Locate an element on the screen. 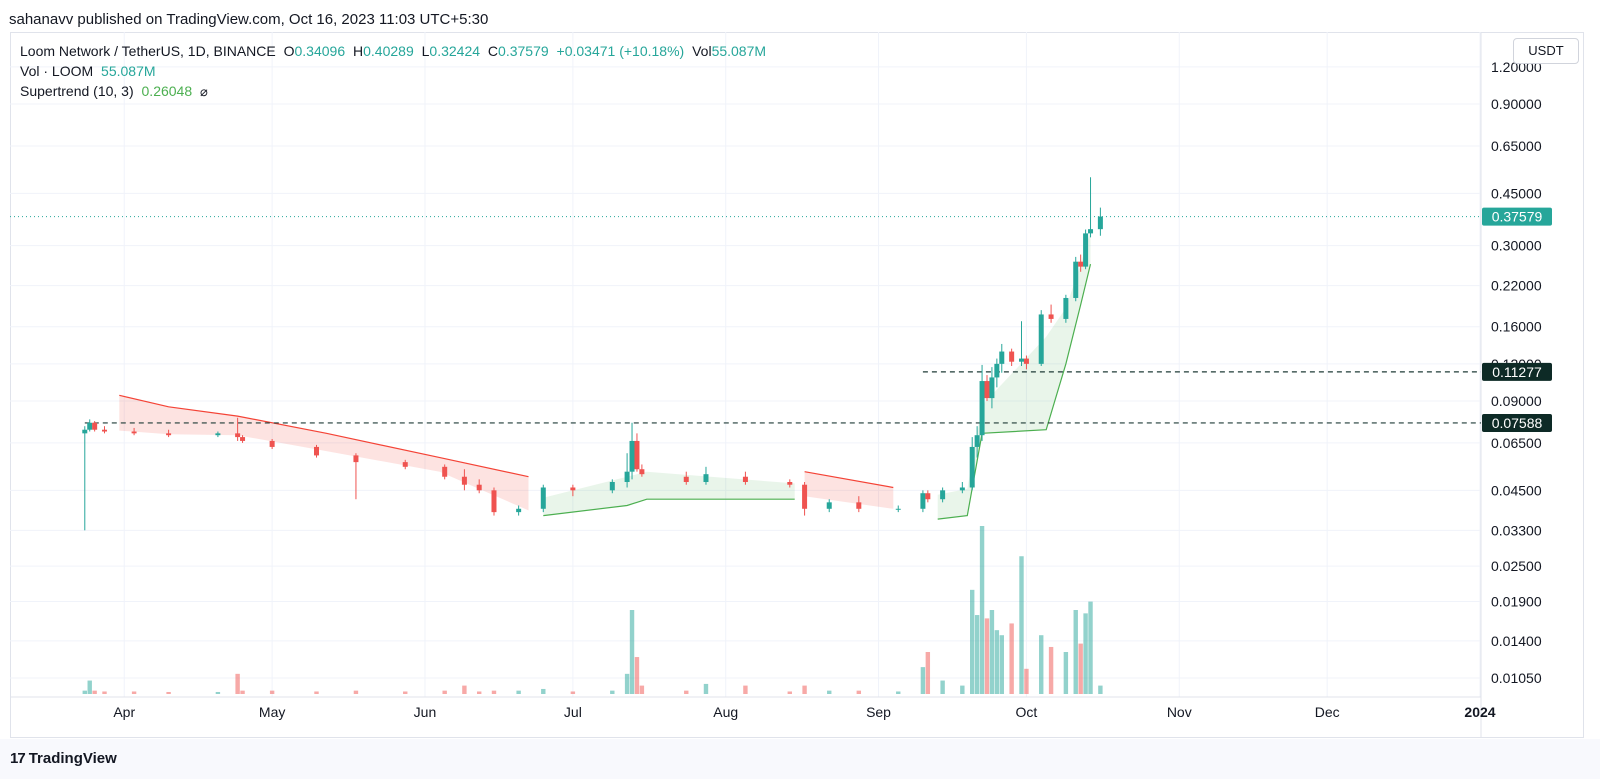 Image resolution: width=1600 pixels, height=779 pixels. price-tick-label: 0.04500 is located at coordinates (1516, 490).